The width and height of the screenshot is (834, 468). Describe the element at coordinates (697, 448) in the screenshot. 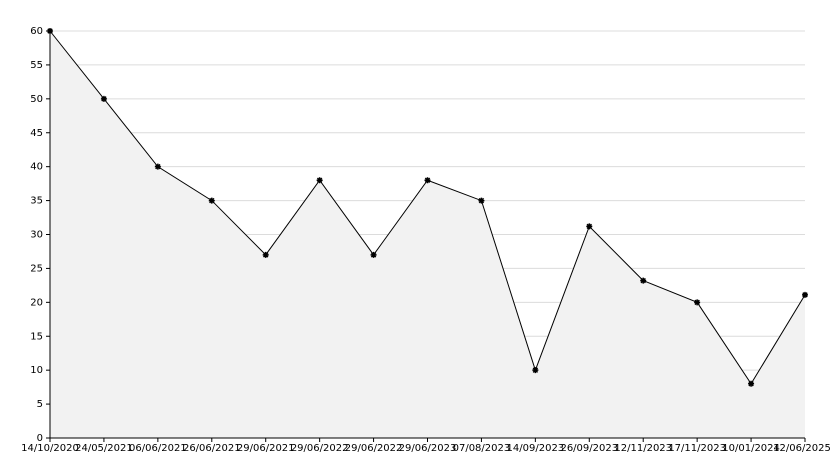

I see `x-tick-label: 17/11/2023` at that location.